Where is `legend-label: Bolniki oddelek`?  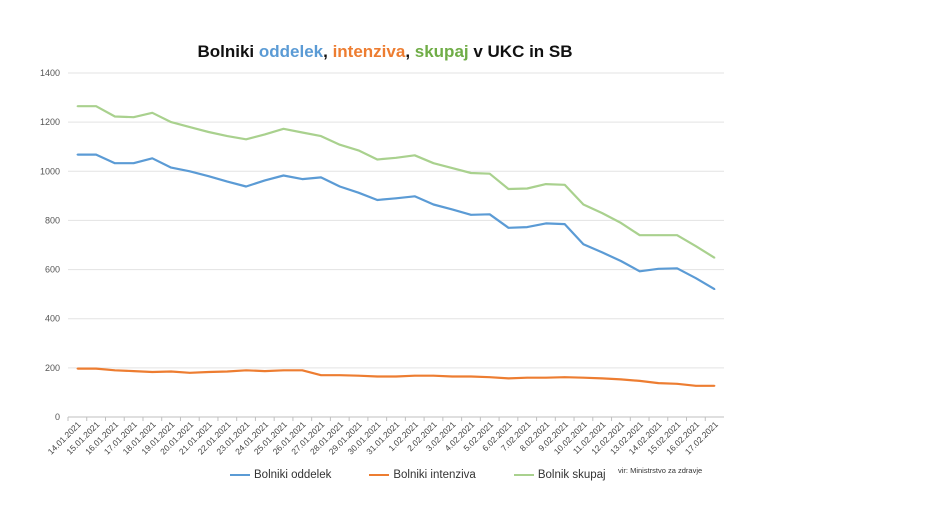
legend-label: Bolniki oddelek is located at coordinates (293, 475).